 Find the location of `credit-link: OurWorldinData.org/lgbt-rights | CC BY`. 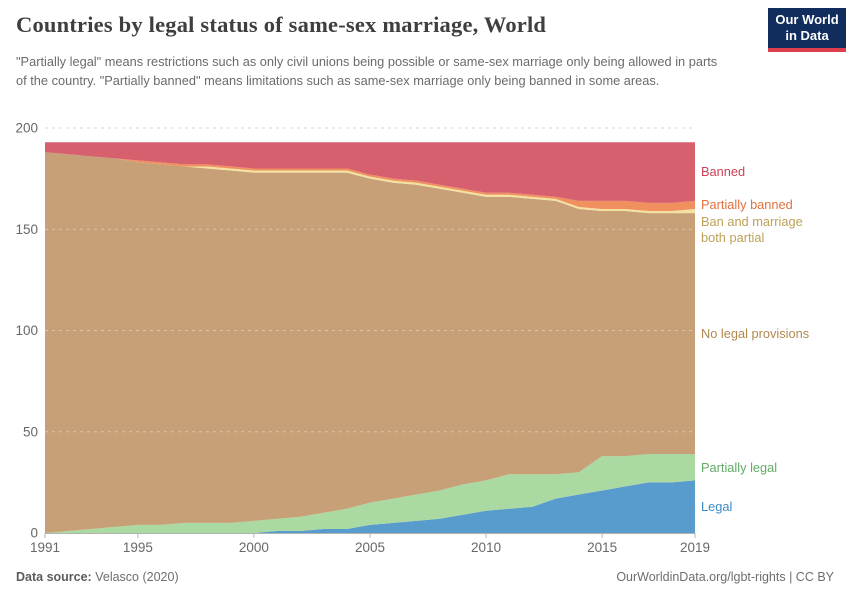

credit-link: OurWorldinData.org/lgbt-rights | CC BY is located at coordinates (725, 577).